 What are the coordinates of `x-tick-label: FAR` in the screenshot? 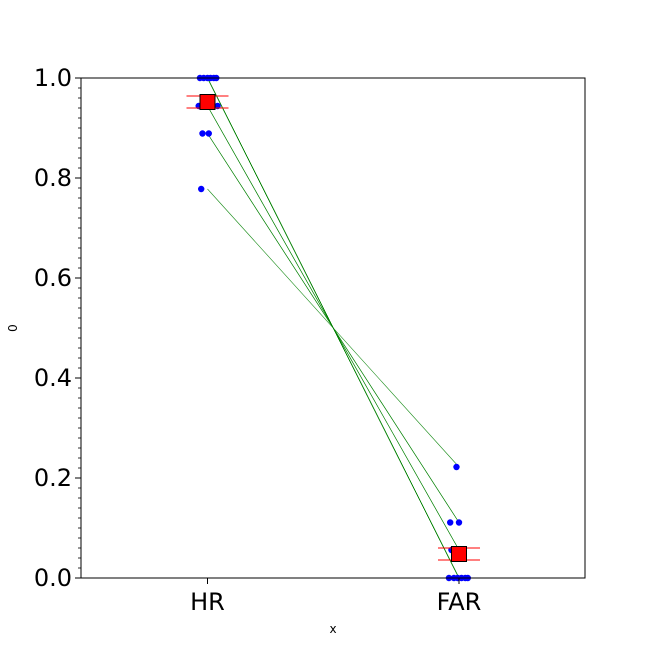 It's located at (459, 602).